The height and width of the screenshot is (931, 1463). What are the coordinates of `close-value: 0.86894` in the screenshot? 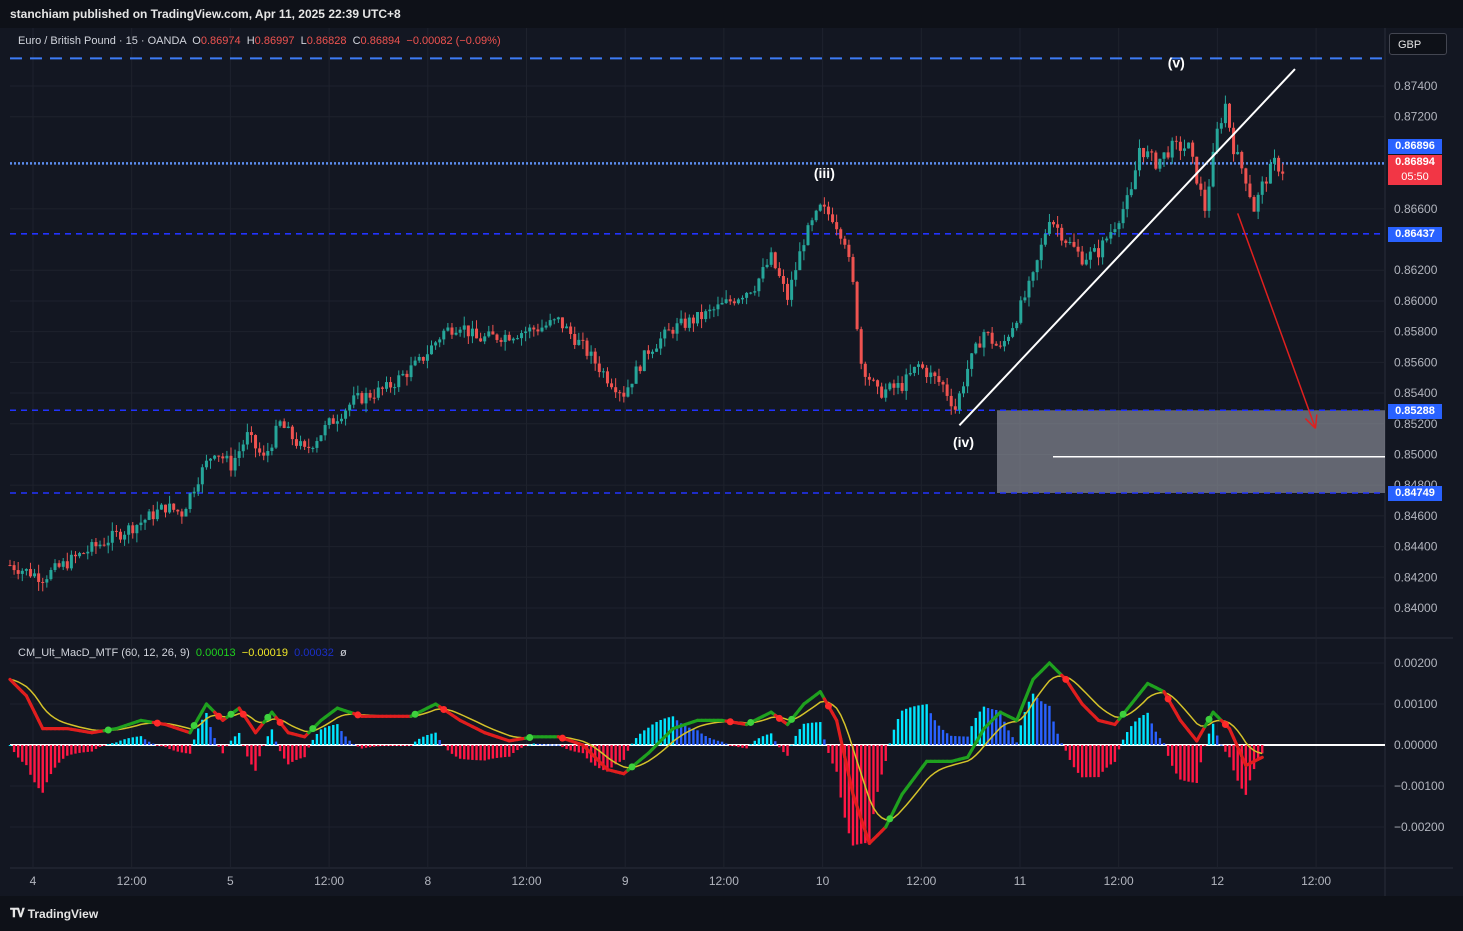 It's located at (380, 41).